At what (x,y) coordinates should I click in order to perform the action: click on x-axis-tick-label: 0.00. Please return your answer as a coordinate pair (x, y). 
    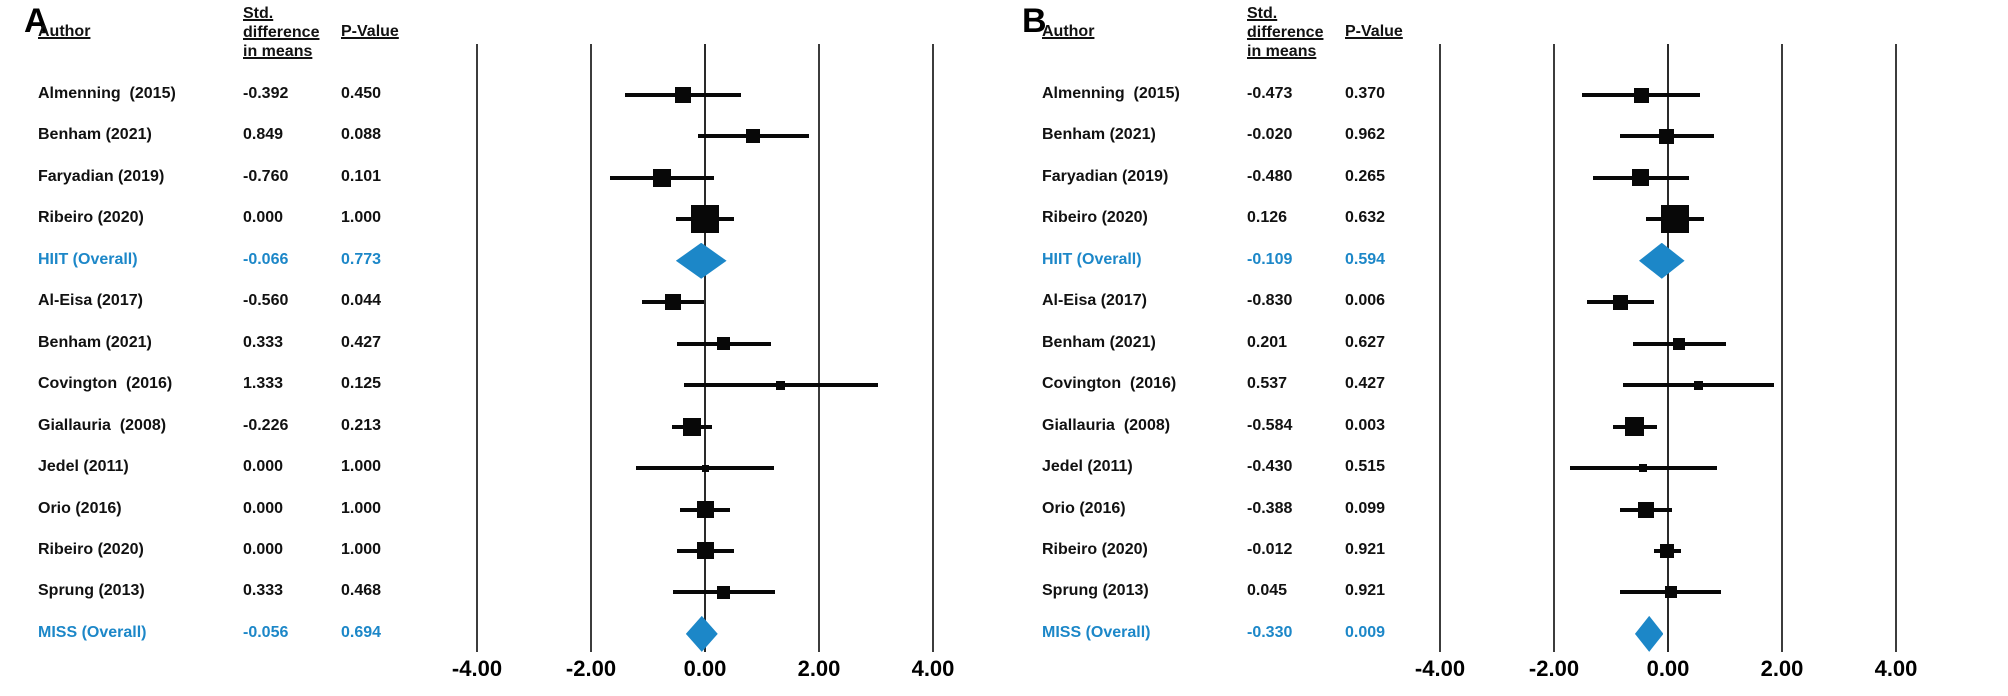
    Looking at the image, I should click on (1668, 668).